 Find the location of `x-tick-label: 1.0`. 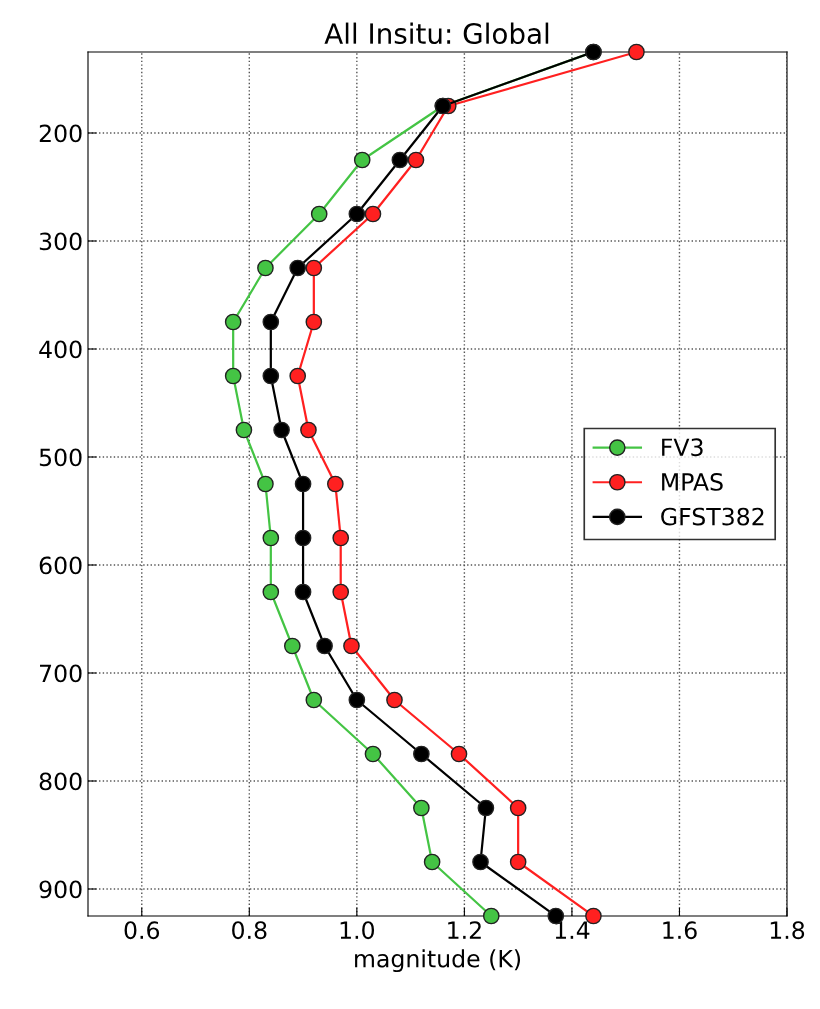

x-tick-label: 1.0 is located at coordinates (357, 930).